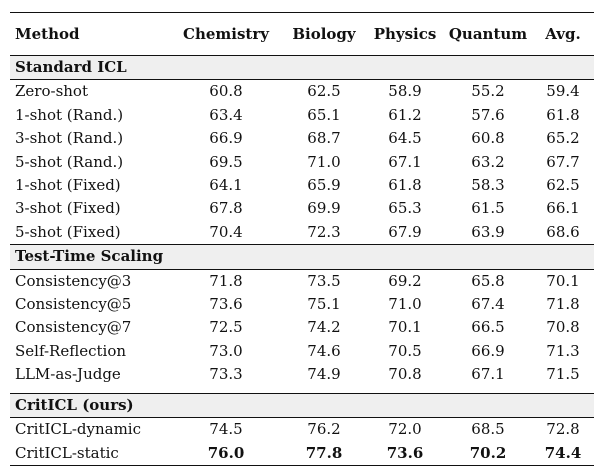  Describe the element at coordinates (324, 138) in the screenshot. I see `biology-score-cell: 68.7` at that location.